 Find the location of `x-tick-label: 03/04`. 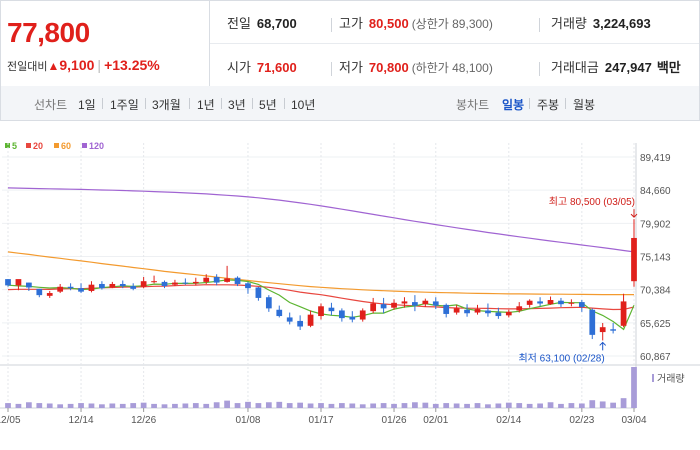

x-tick-label: 03/04 is located at coordinates (633, 420).